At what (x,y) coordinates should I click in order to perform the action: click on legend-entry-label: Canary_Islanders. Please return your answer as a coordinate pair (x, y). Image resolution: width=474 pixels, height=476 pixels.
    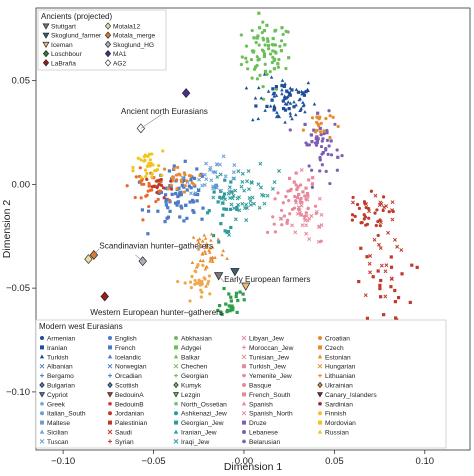
    Looking at the image, I should click on (351, 395).